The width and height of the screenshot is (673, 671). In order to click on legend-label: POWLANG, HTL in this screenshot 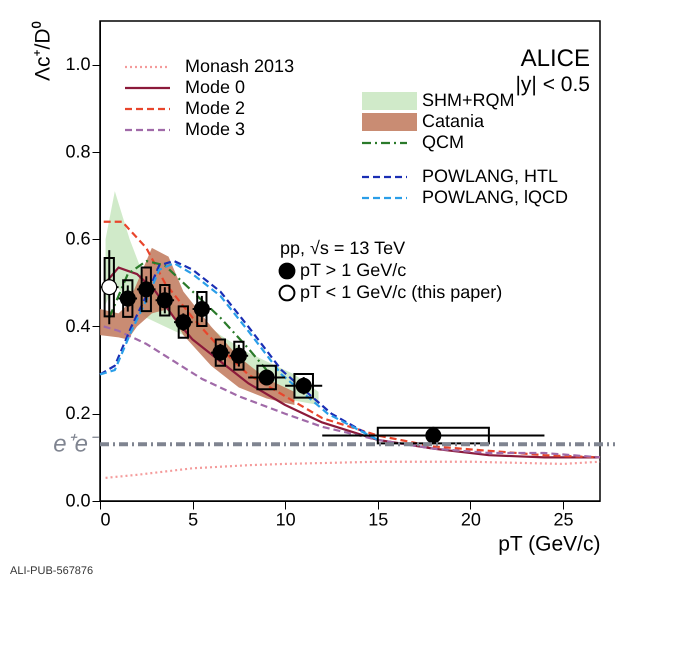, I will do `click(490, 176)`.